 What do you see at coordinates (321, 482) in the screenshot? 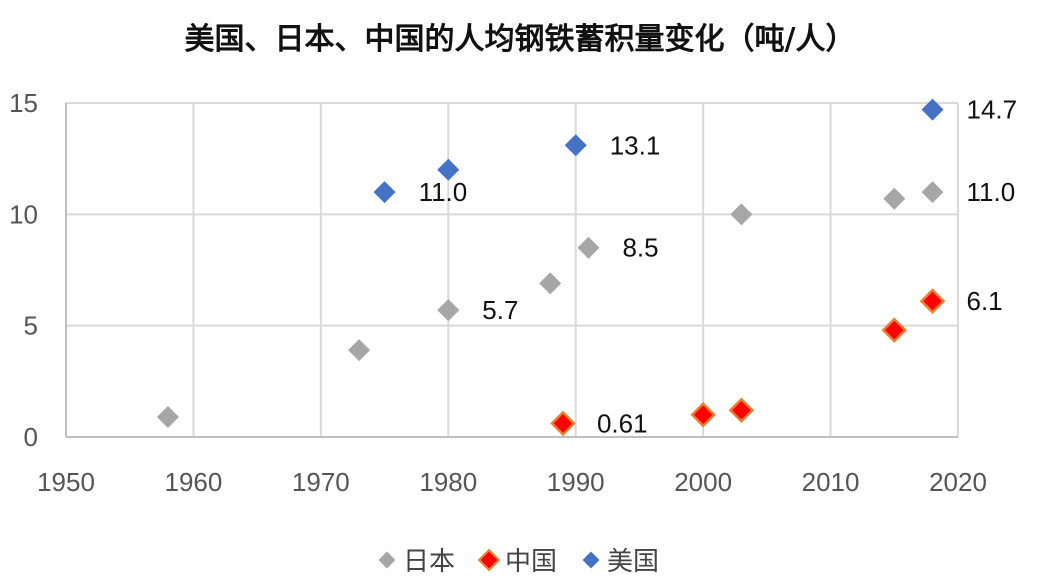
I see `x-tick-label: 1970` at bounding box center [321, 482].